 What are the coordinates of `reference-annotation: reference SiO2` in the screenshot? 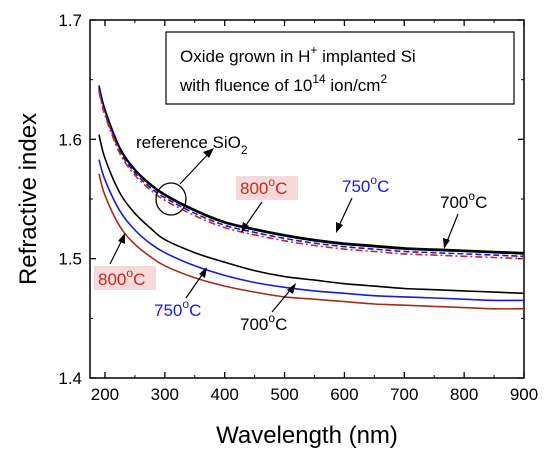 It's located at (192, 174).